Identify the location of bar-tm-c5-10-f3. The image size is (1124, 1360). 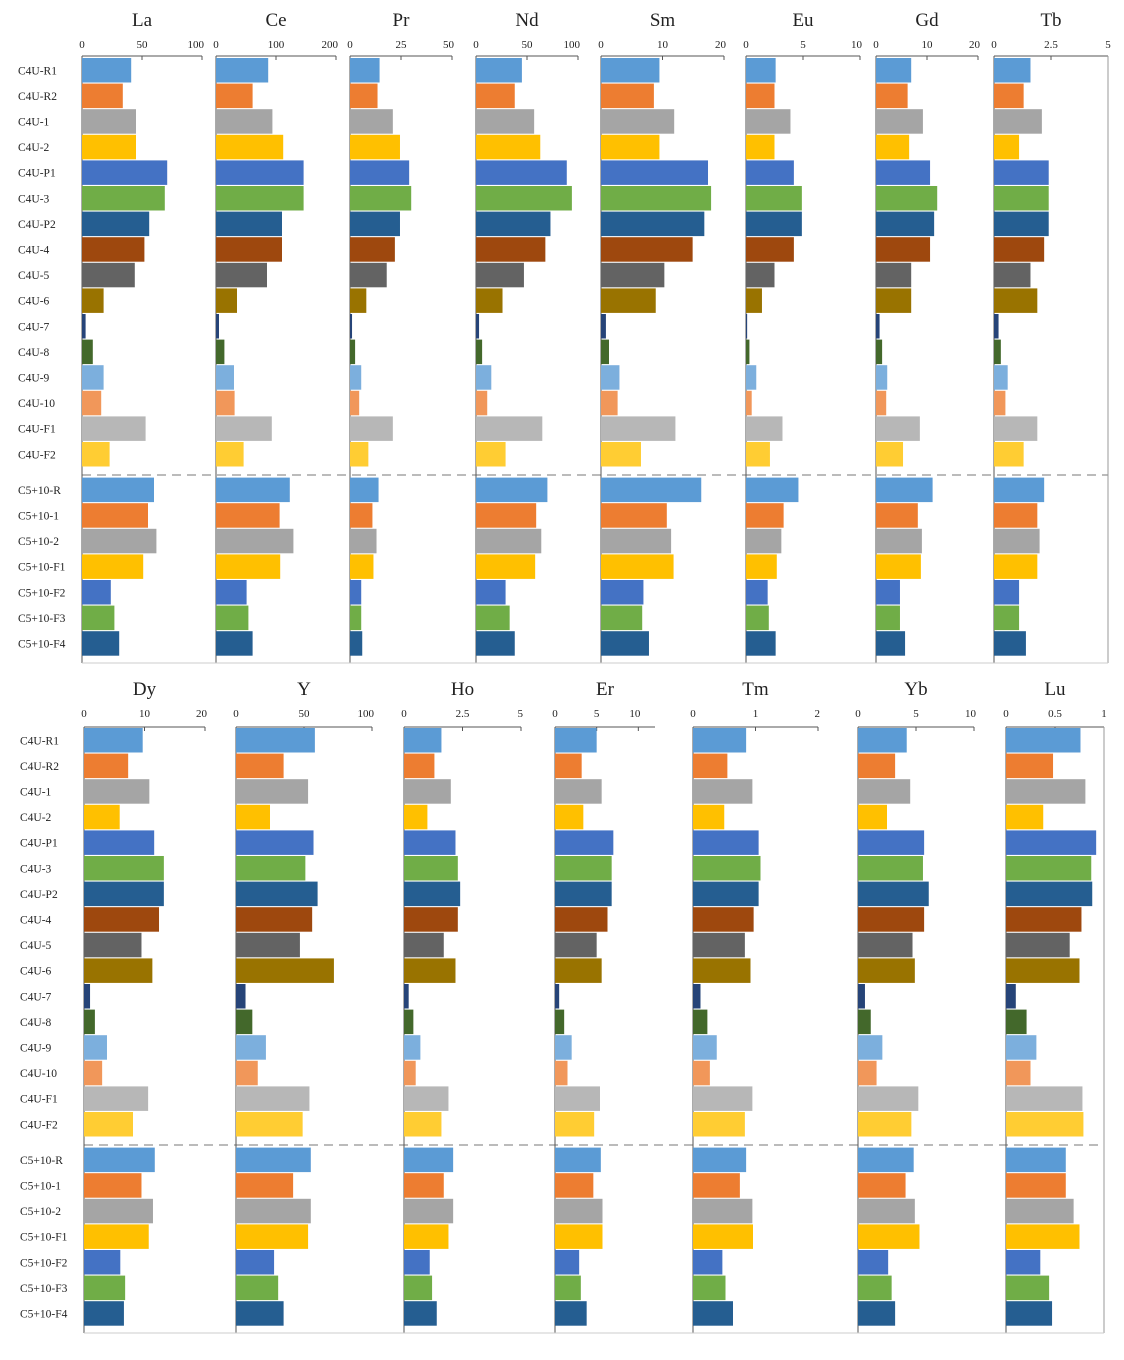
(709, 1288).